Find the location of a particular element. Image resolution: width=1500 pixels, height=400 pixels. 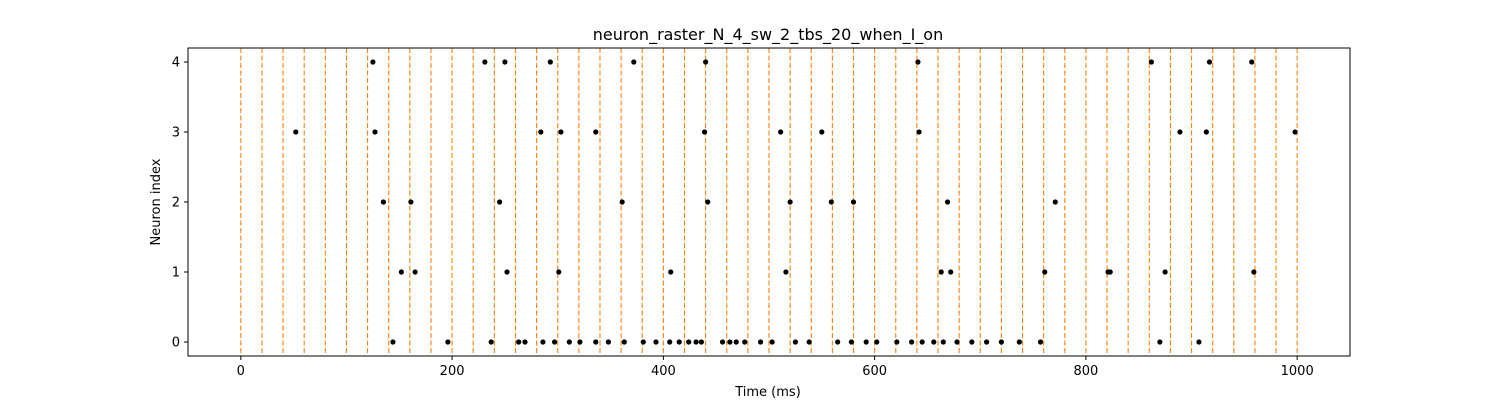

y-axis-label: Neuron index is located at coordinates (156, 201).